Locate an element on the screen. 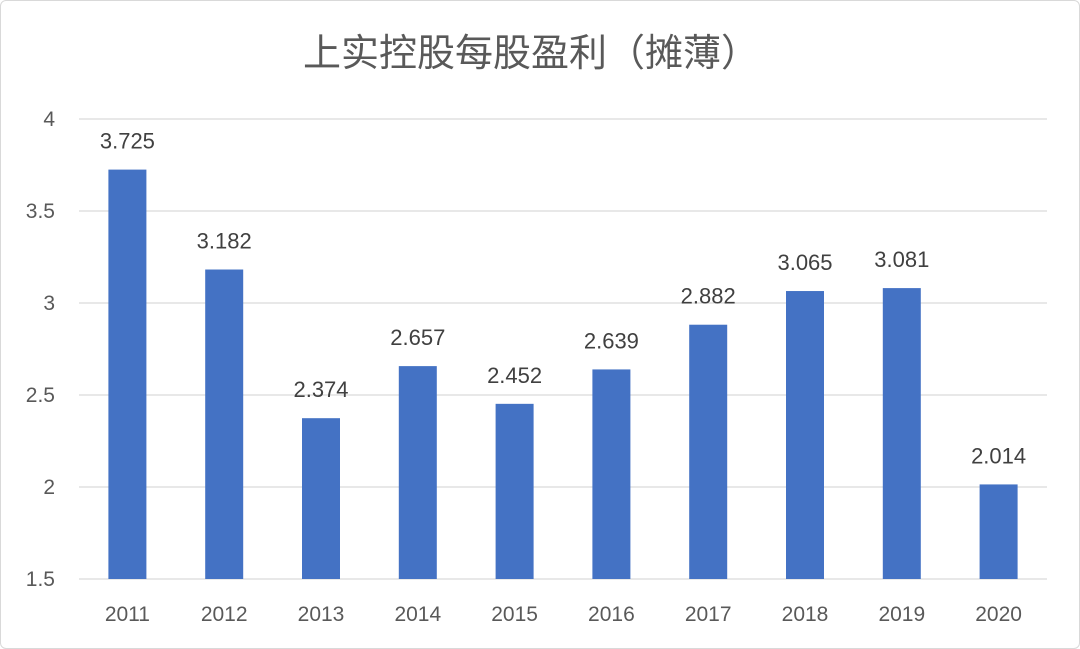 The image size is (1080, 649). x-tick-label: 2018 is located at coordinates (805, 614).